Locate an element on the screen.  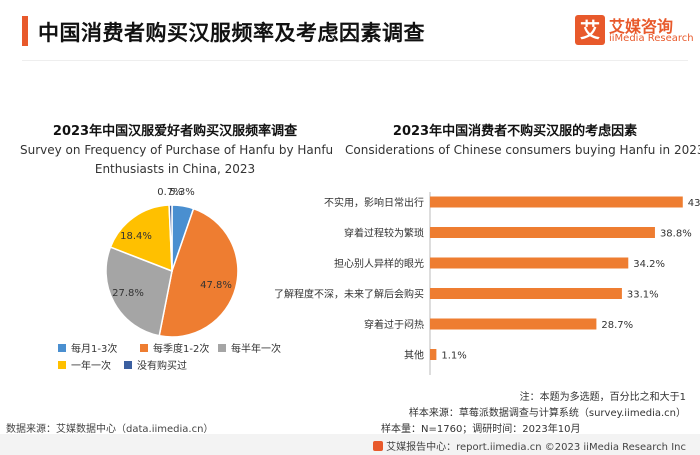
bar-value-label: 1.1% is located at coordinates (453, 356).